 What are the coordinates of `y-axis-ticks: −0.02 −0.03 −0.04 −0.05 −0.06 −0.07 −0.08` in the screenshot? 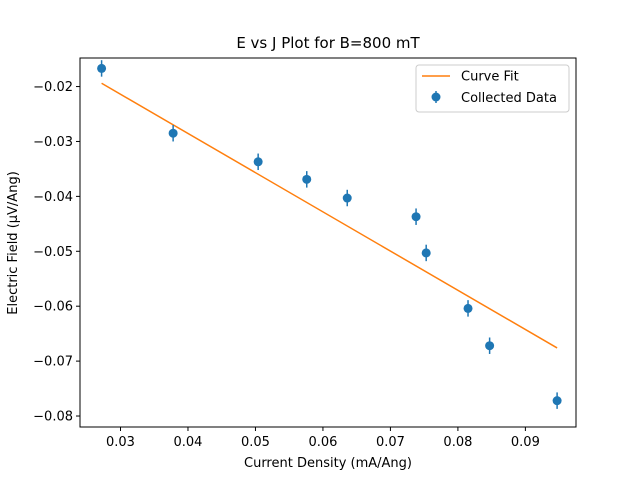 It's located at (56, 252).